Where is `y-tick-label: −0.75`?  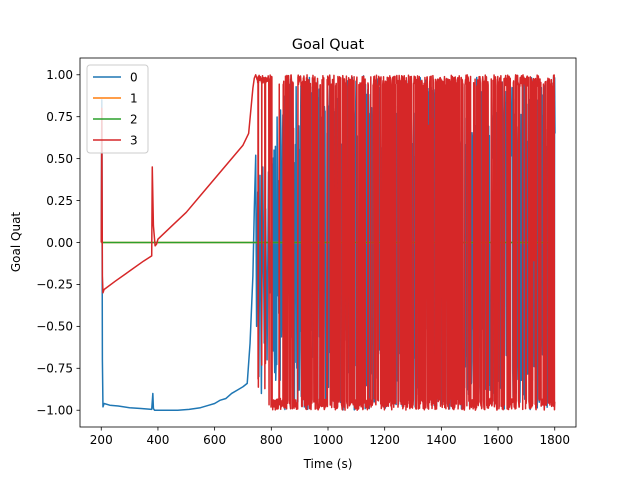 y-tick-label: −0.75 is located at coordinates (54, 369).